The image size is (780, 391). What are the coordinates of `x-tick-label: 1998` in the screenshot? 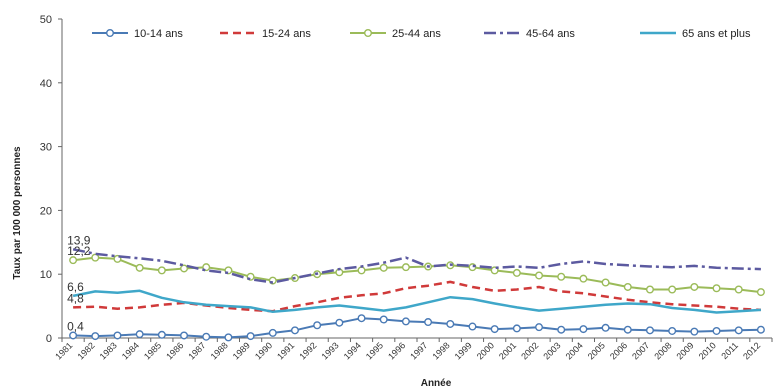 It's located at (440, 350).